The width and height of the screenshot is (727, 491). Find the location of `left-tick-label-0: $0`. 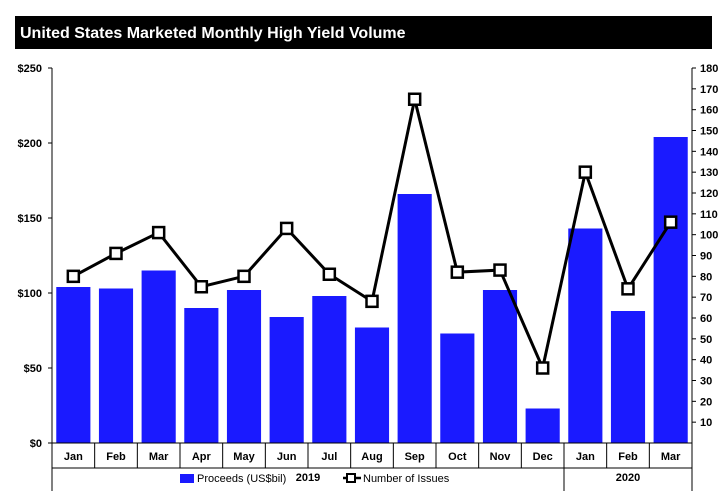

left-tick-label-0: $0 is located at coordinates (36, 444).